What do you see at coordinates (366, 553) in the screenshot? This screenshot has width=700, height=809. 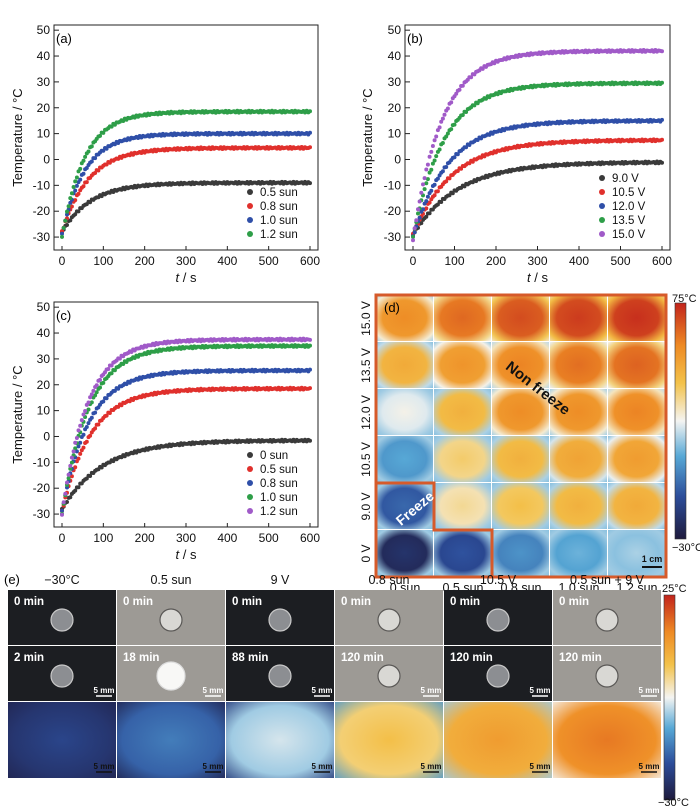 I see `heatmap-row-label: 0 V` at bounding box center [366, 553].